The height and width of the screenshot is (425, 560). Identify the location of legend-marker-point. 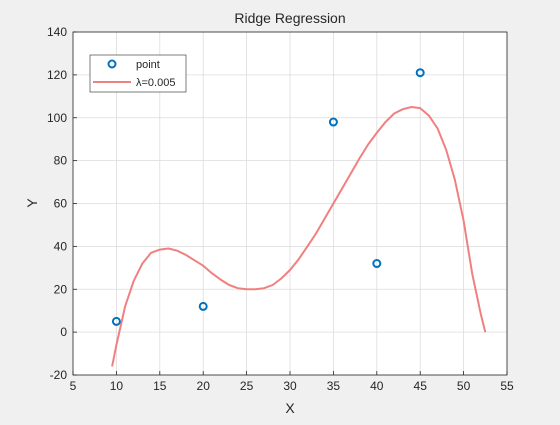
(112, 64).